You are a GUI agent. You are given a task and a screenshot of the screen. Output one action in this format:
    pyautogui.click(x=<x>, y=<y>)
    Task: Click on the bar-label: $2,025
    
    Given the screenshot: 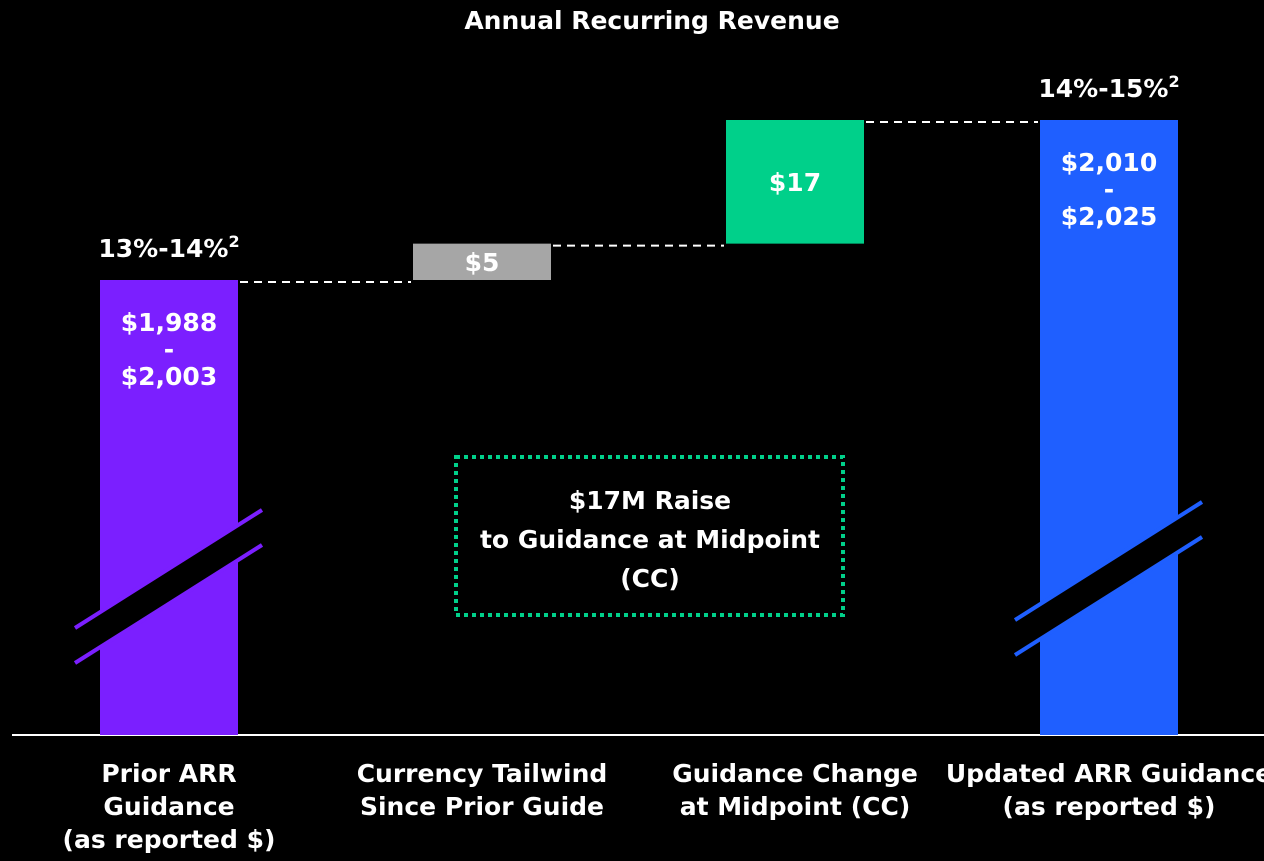 What is the action you would take?
    pyautogui.click(x=1109, y=216)
    